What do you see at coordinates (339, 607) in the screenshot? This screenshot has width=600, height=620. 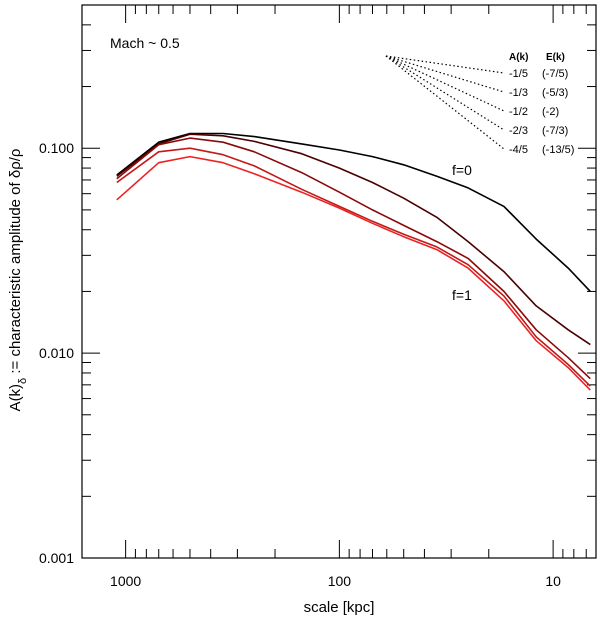 I see `x-axis-label: scale [kpc]` at bounding box center [339, 607].